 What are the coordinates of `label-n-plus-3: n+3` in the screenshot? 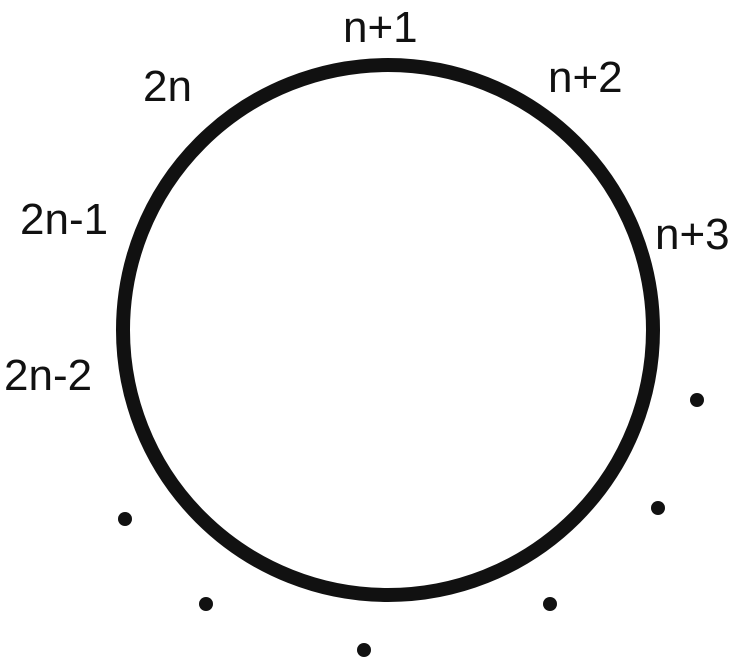 It's located at (692, 234).